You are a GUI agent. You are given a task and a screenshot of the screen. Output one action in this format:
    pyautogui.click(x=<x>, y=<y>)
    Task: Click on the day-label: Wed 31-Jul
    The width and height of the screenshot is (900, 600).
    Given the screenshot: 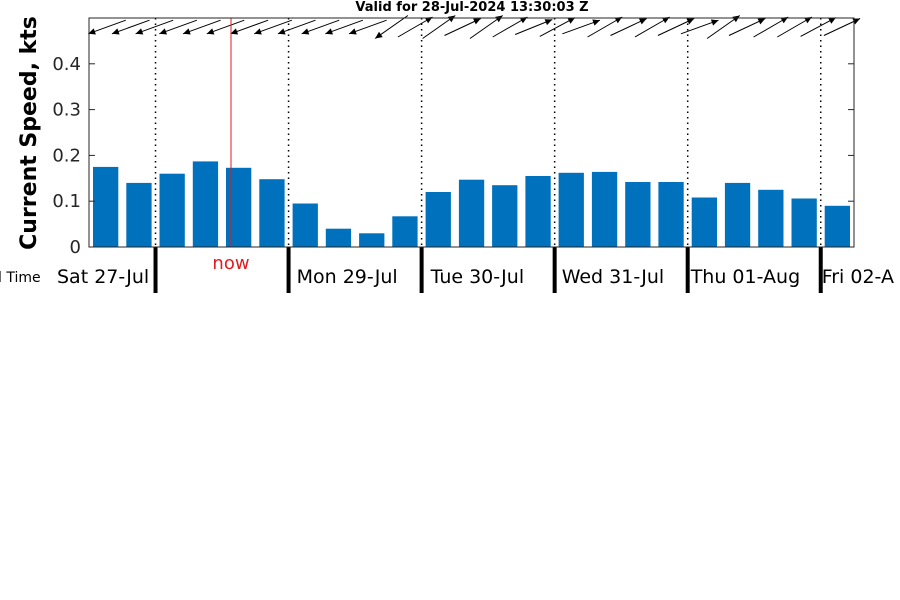 What is the action you would take?
    pyautogui.click(x=613, y=277)
    